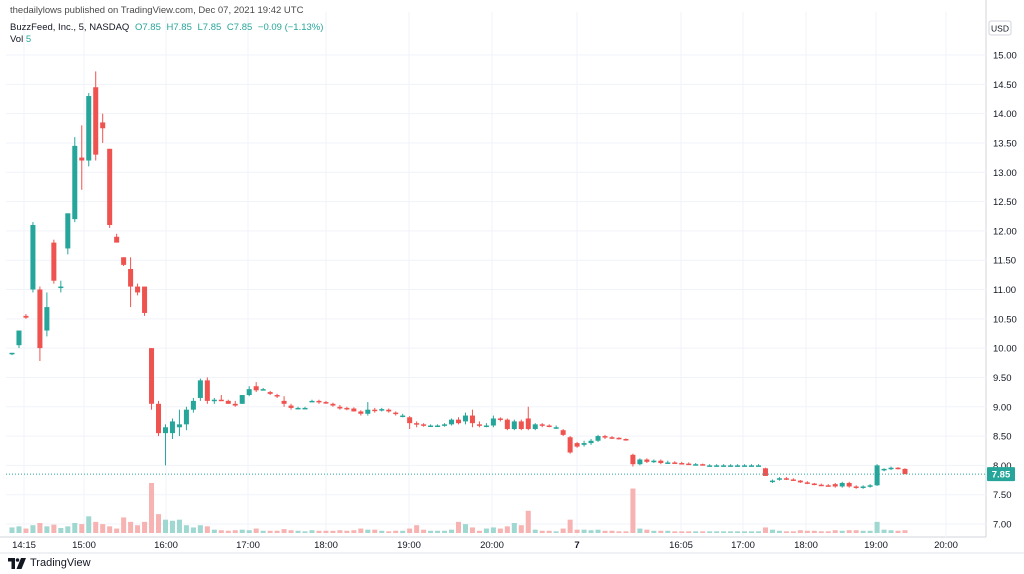  Describe the element at coordinates (576, 545) in the screenshot. I see `x-tick-label: 7` at that location.